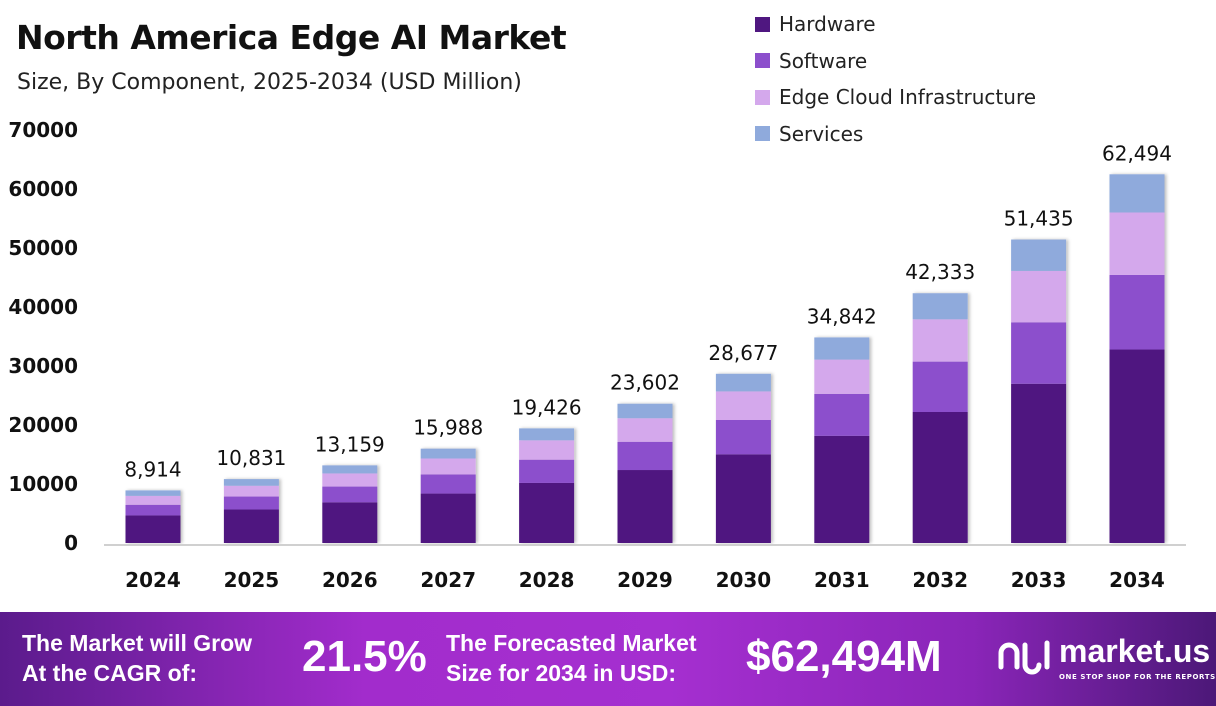  What do you see at coordinates (291, 37) in the screenshot?
I see `chart-title: North America Edge AI Market` at bounding box center [291, 37].